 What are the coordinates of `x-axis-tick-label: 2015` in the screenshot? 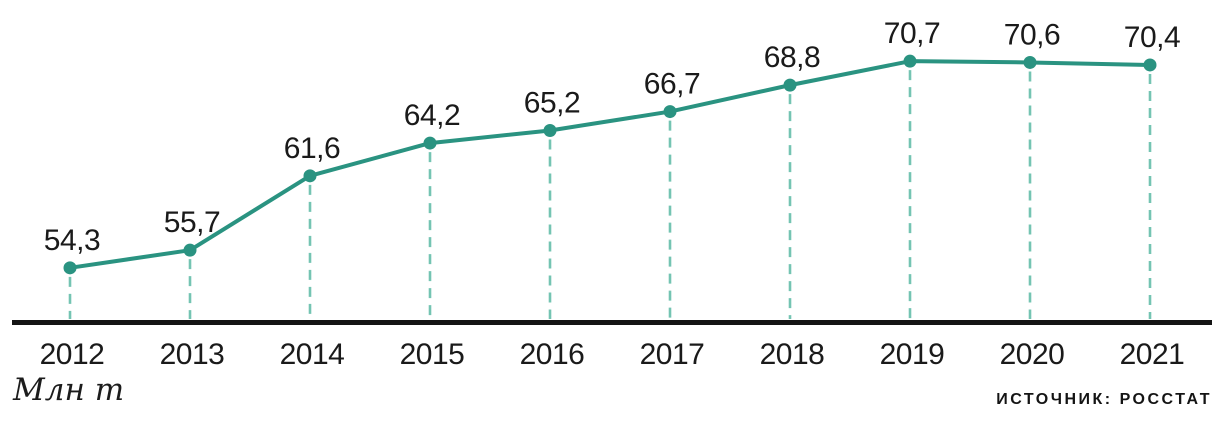 It's located at (432, 354).